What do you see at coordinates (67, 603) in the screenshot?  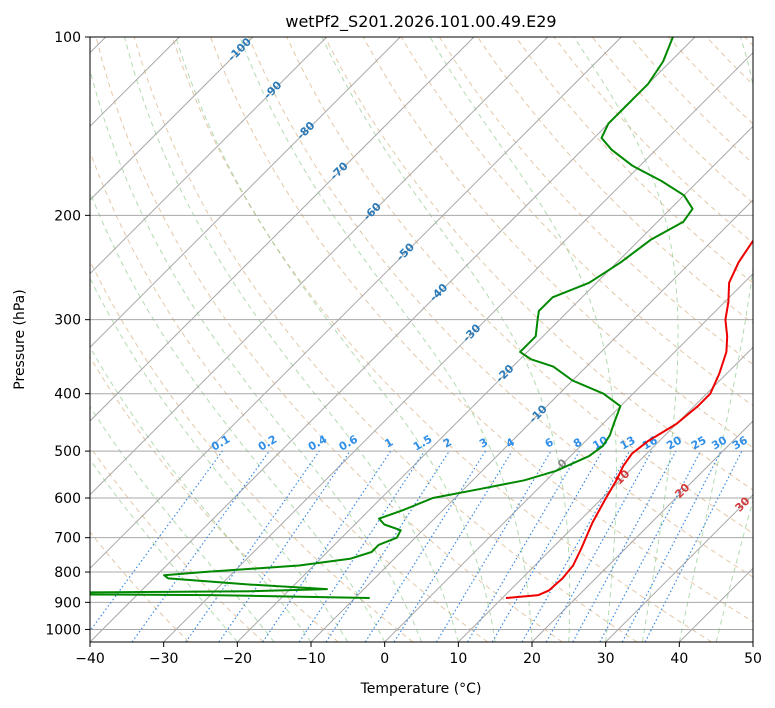 I see `y-tick-label: 900` at bounding box center [67, 603].